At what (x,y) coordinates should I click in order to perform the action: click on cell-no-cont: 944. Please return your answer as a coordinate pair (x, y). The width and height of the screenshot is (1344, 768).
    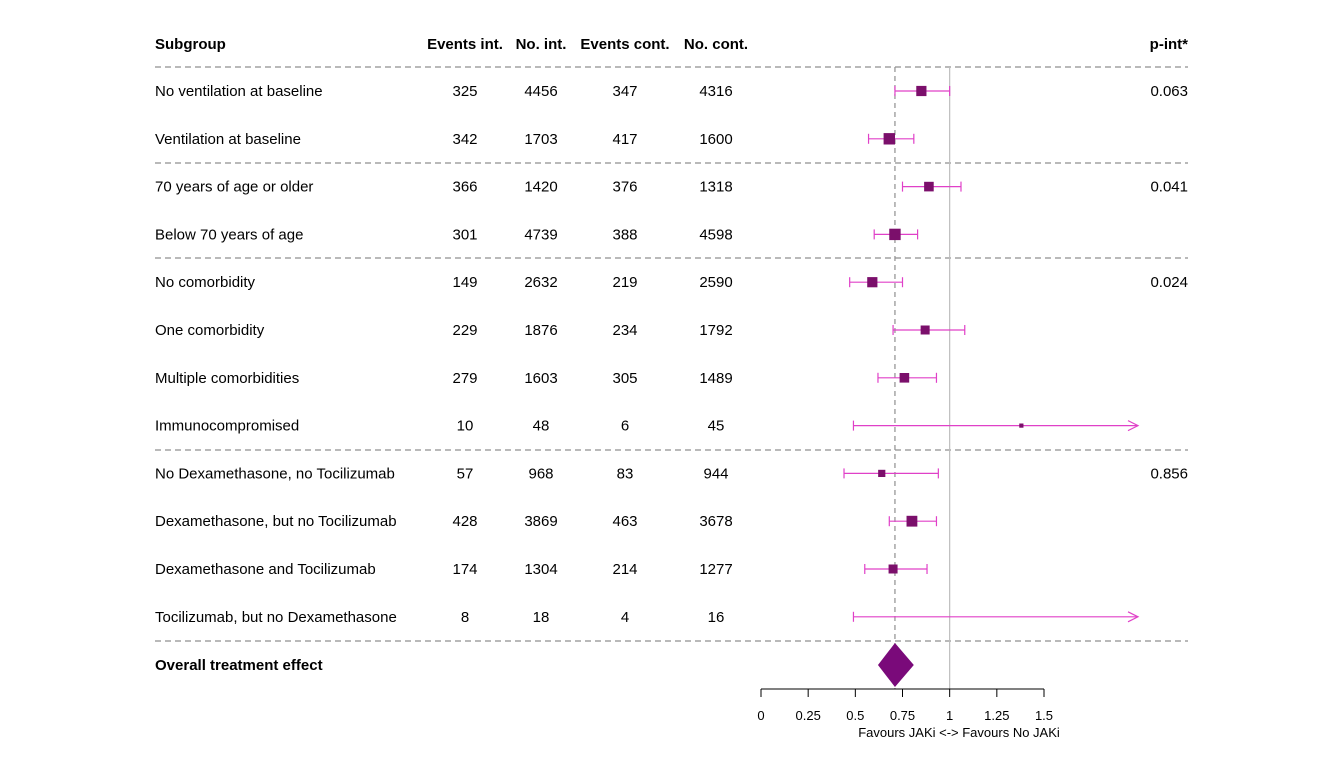
    Looking at the image, I should click on (715, 473).